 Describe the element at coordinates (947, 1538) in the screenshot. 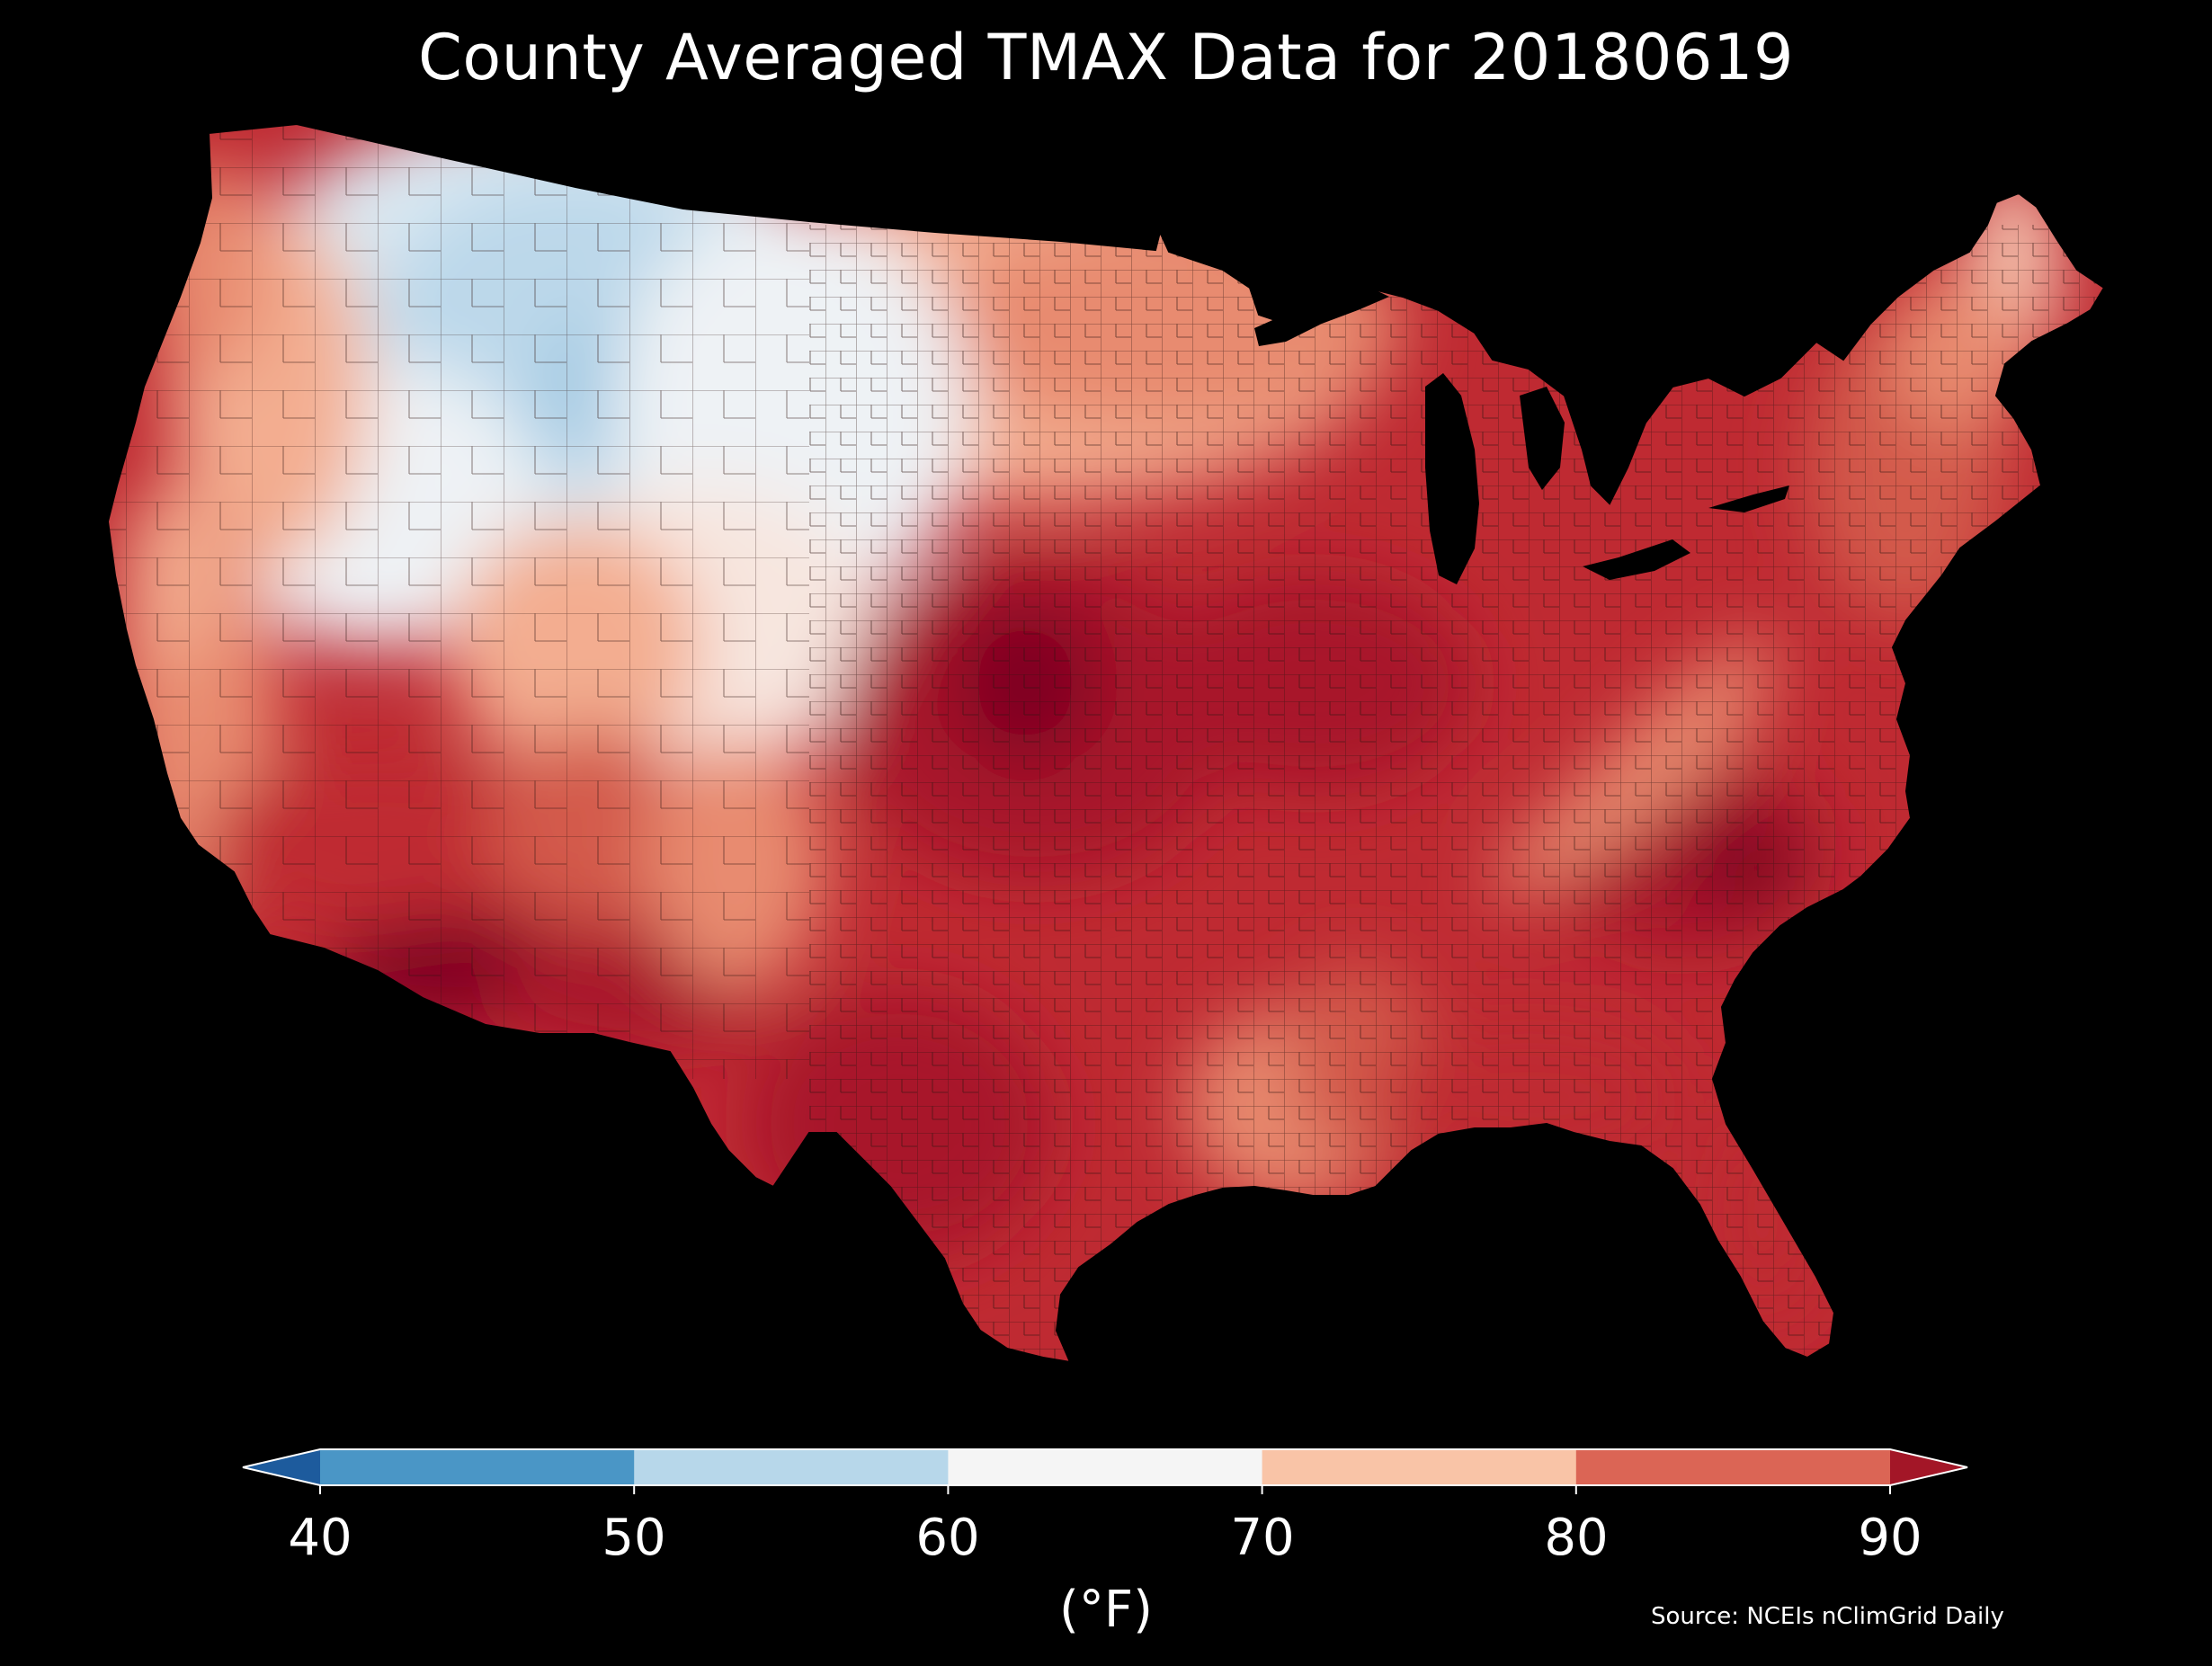

I see `colorbar-tick-60: 60` at that location.